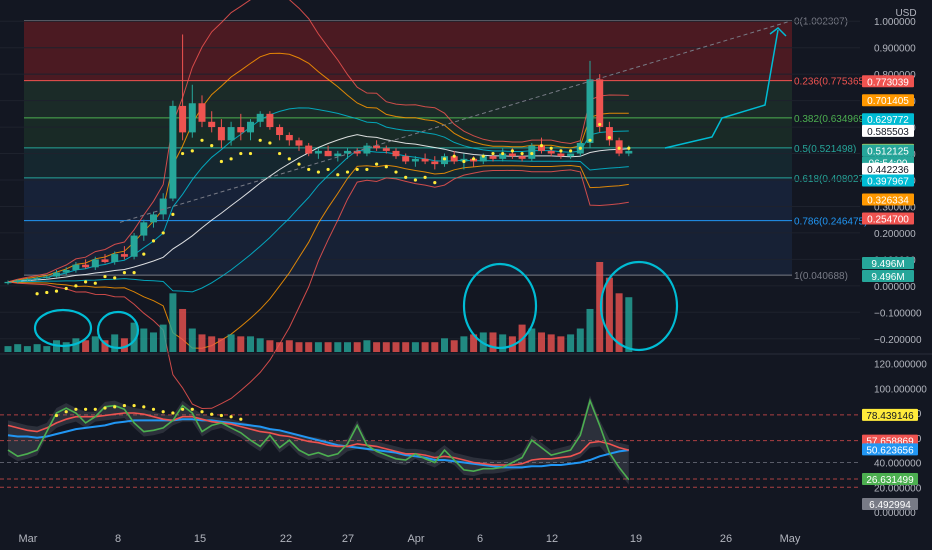  What do you see at coordinates (410, 539) in the screenshot?
I see `date-axis: Mar 8 15 22 27 Apr 6 12 19 26 May` at bounding box center [410, 539].